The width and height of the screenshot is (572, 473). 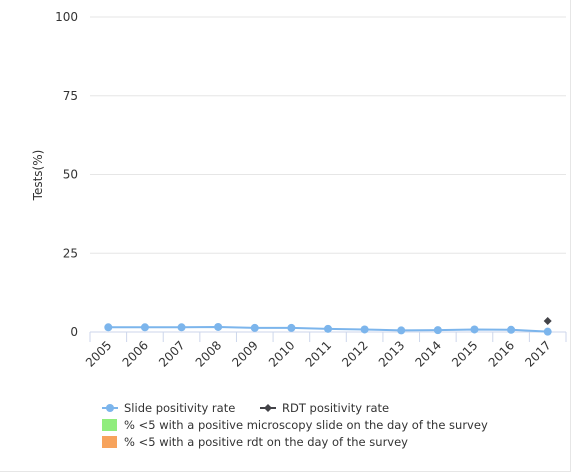 What do you see at coordinates (98, 353) in the screenshot?
I see `x-tick-label: 2005` at bounding box center [98, 353].